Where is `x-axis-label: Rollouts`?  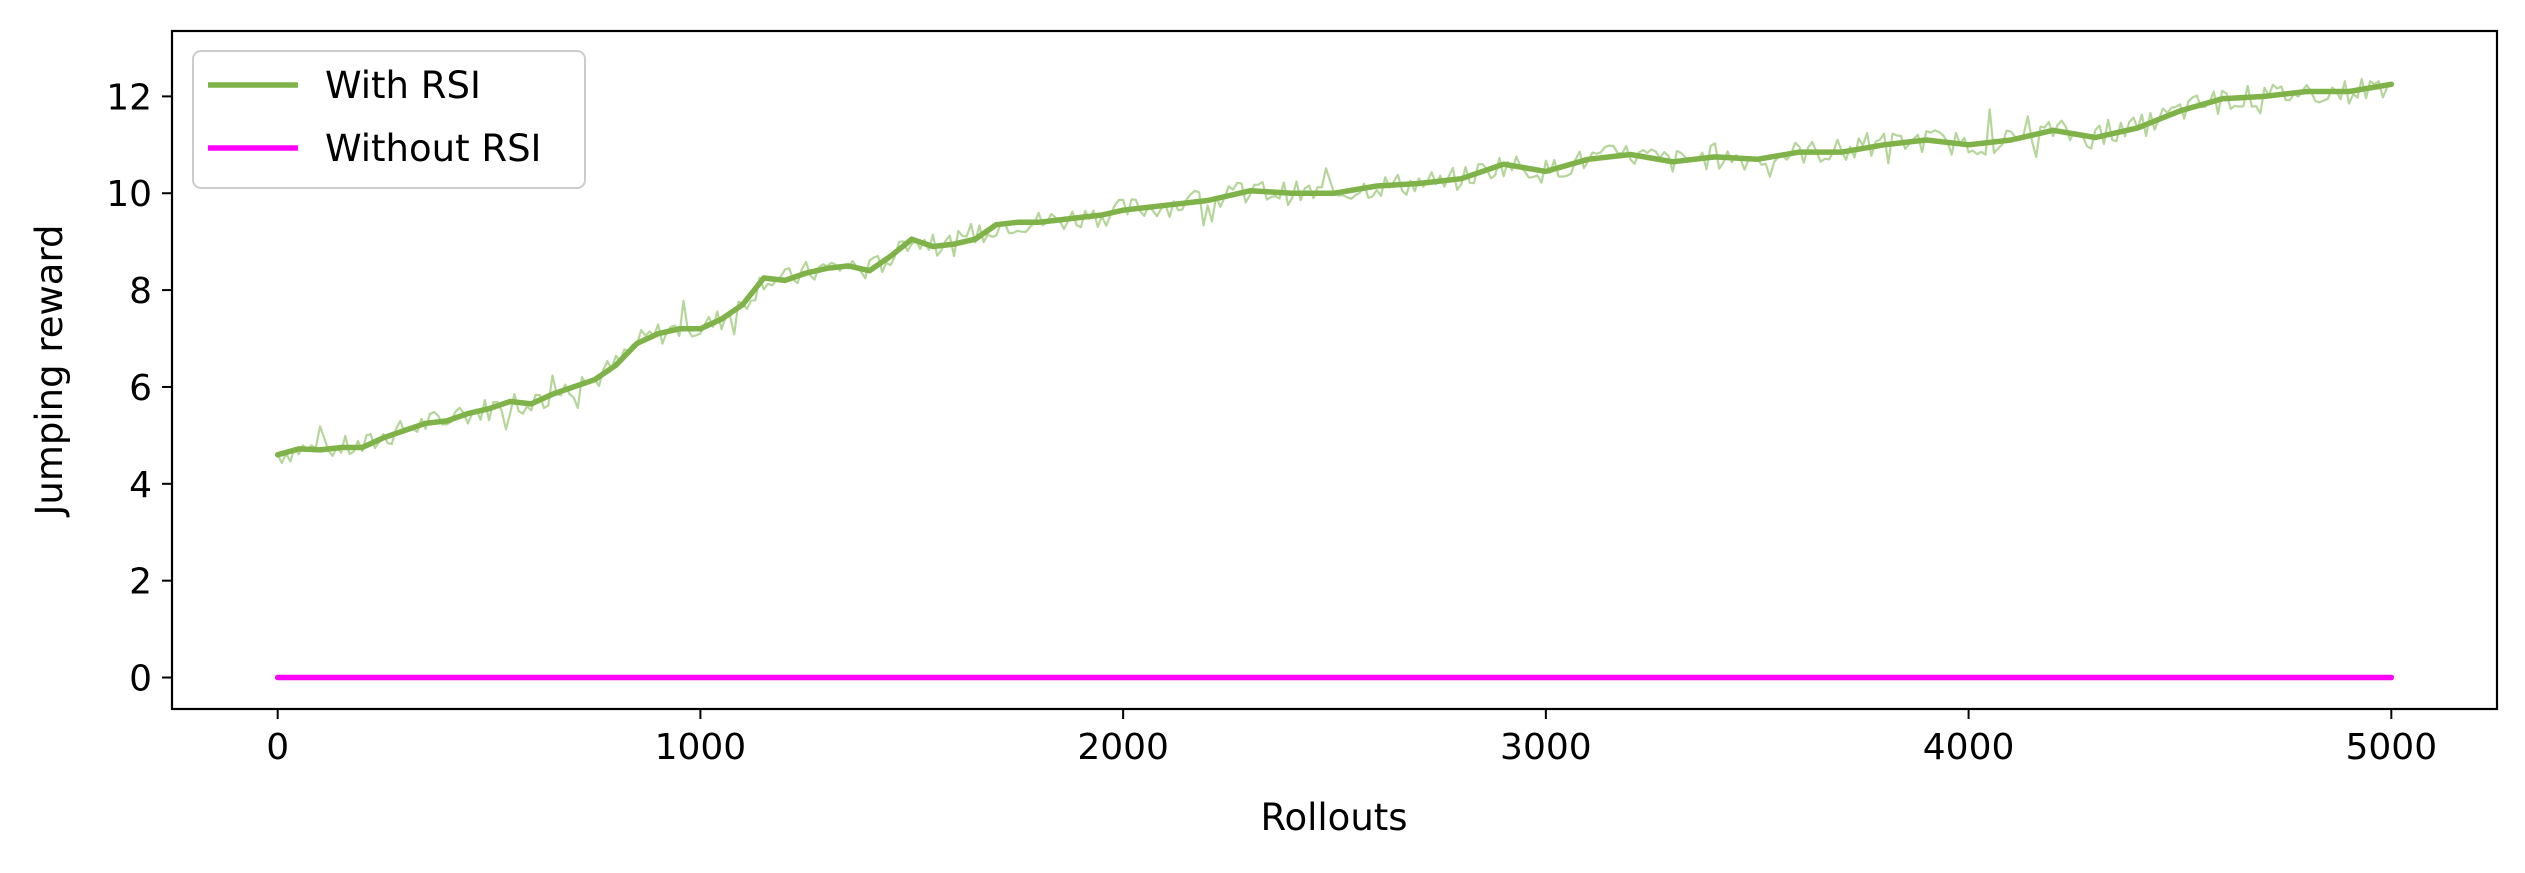
x-axis-label: Rollouts is located at coordinates (1333, 817).